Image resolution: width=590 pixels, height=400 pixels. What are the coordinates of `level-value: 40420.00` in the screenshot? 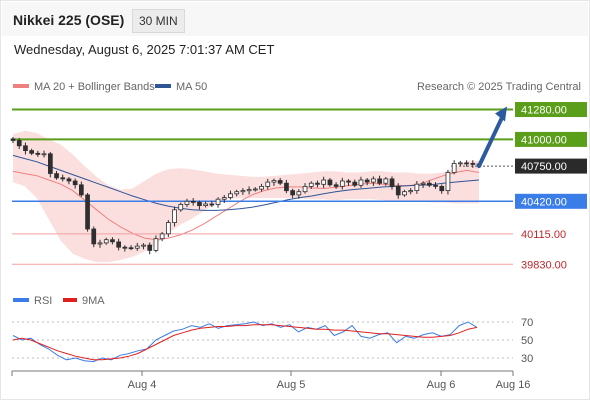 It's located at (544, 202).